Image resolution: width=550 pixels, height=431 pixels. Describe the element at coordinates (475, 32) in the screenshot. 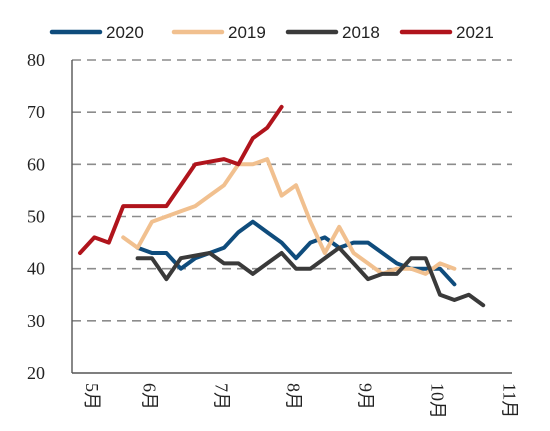

I see `legend-label: 2021` at that location.